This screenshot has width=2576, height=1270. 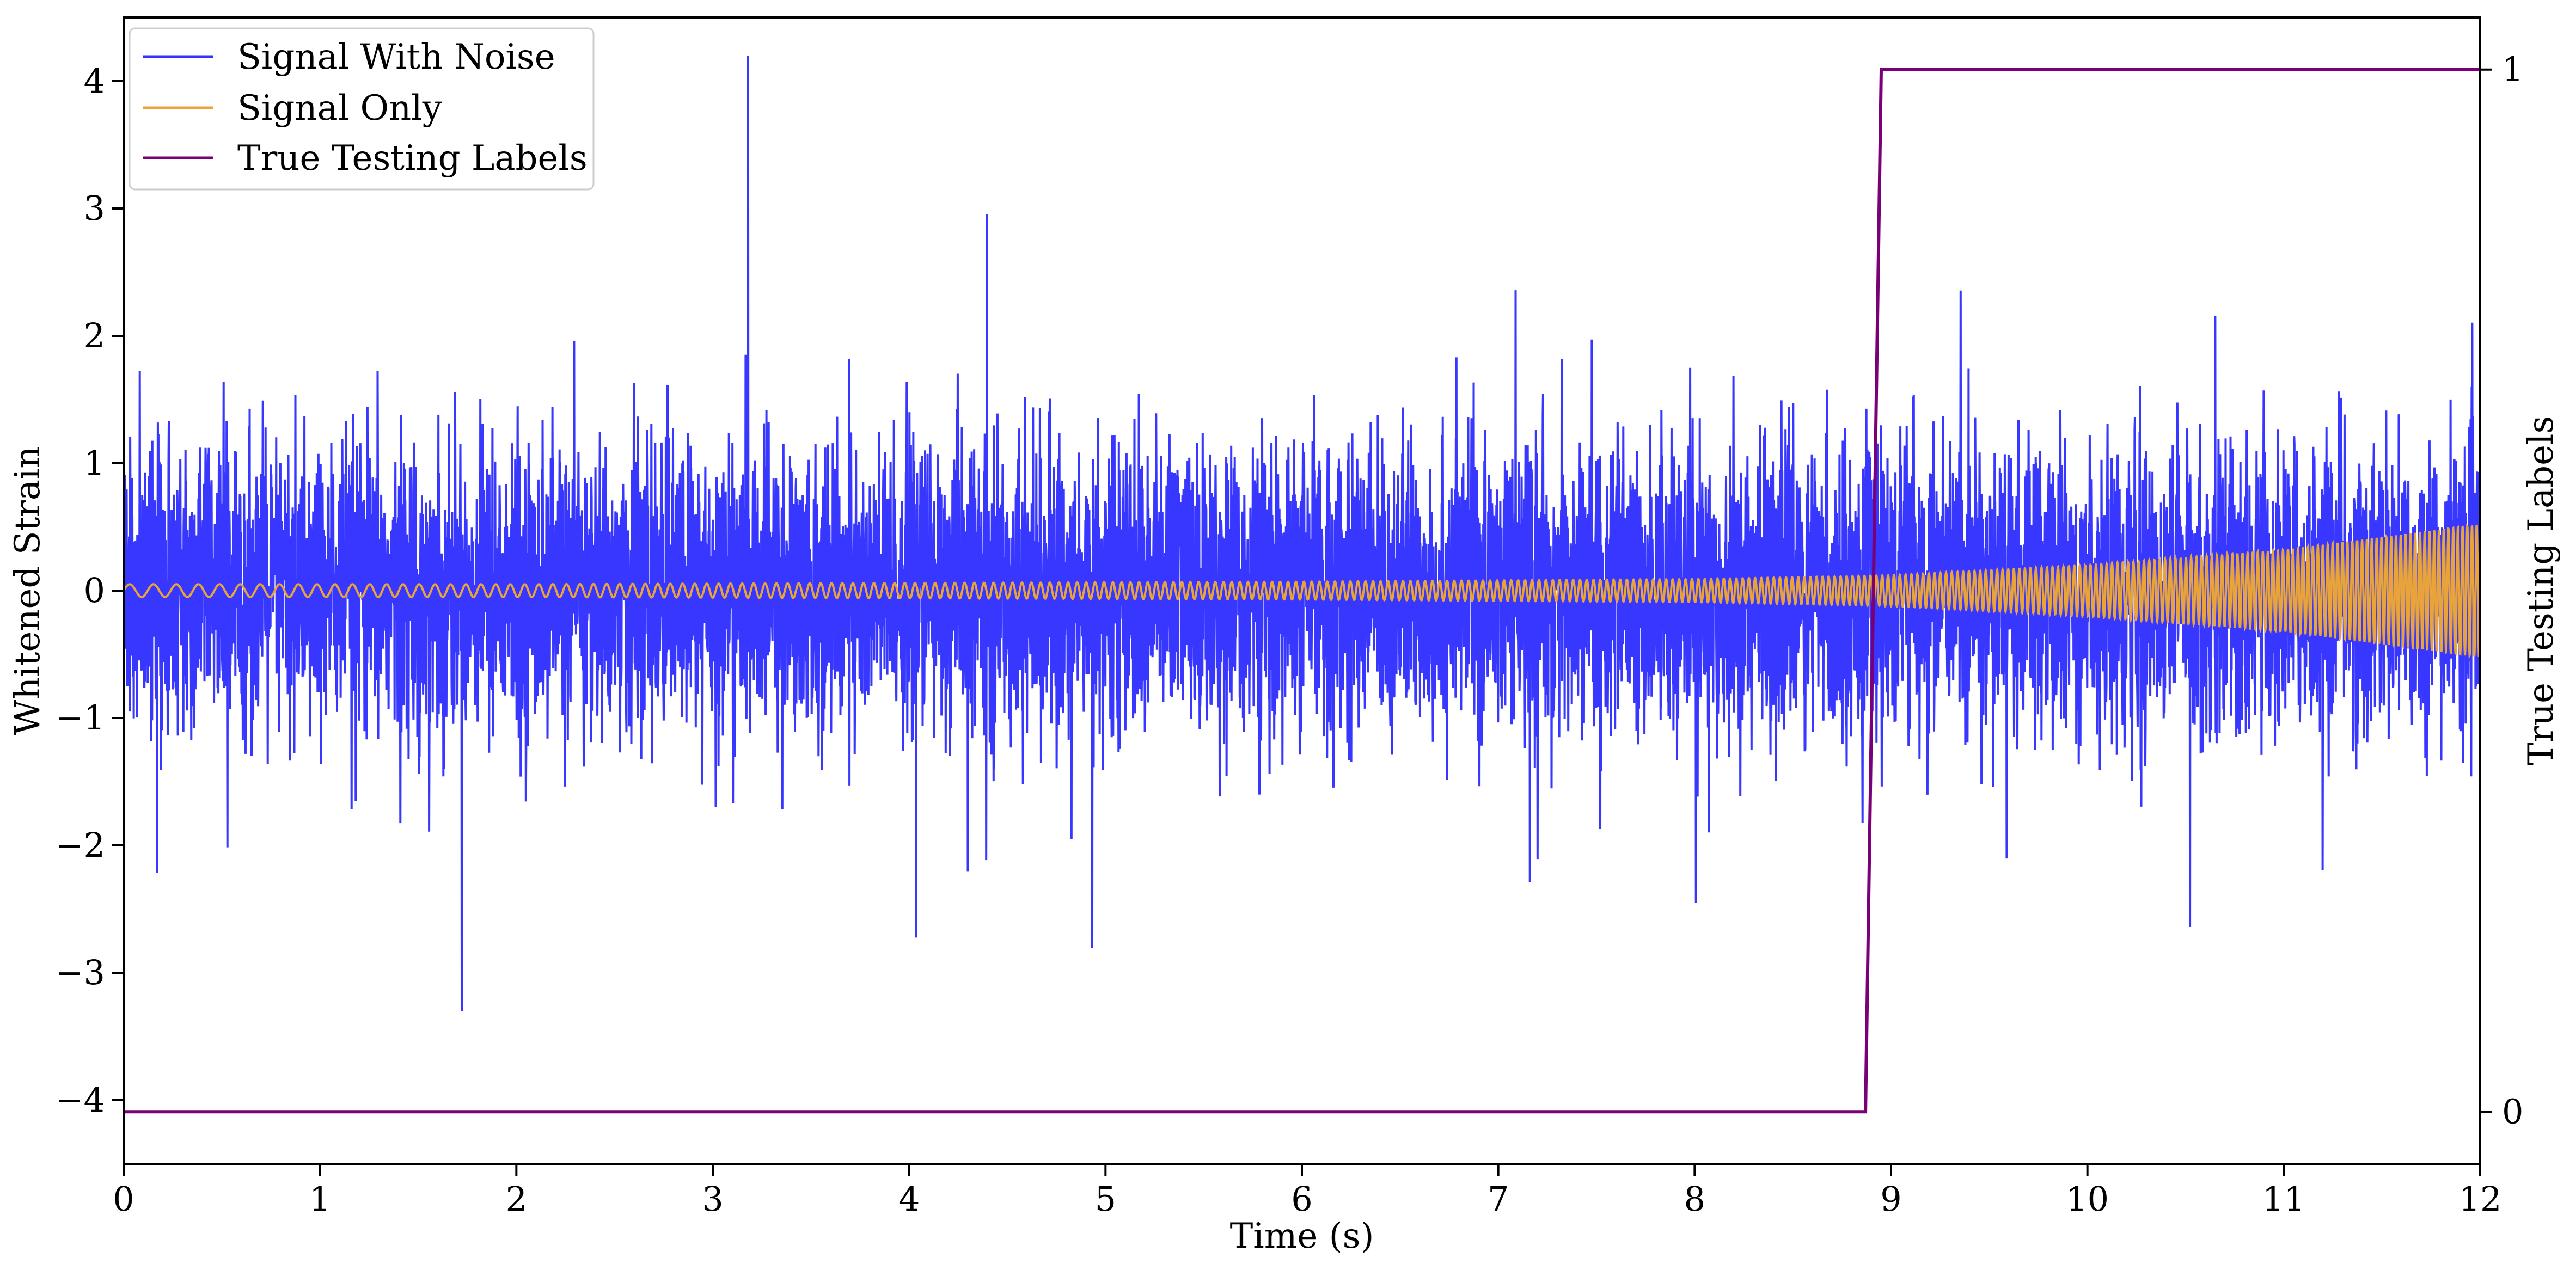 I want to click on y2-axis-title: True Testing Labels, so click(x=2541, y=591).